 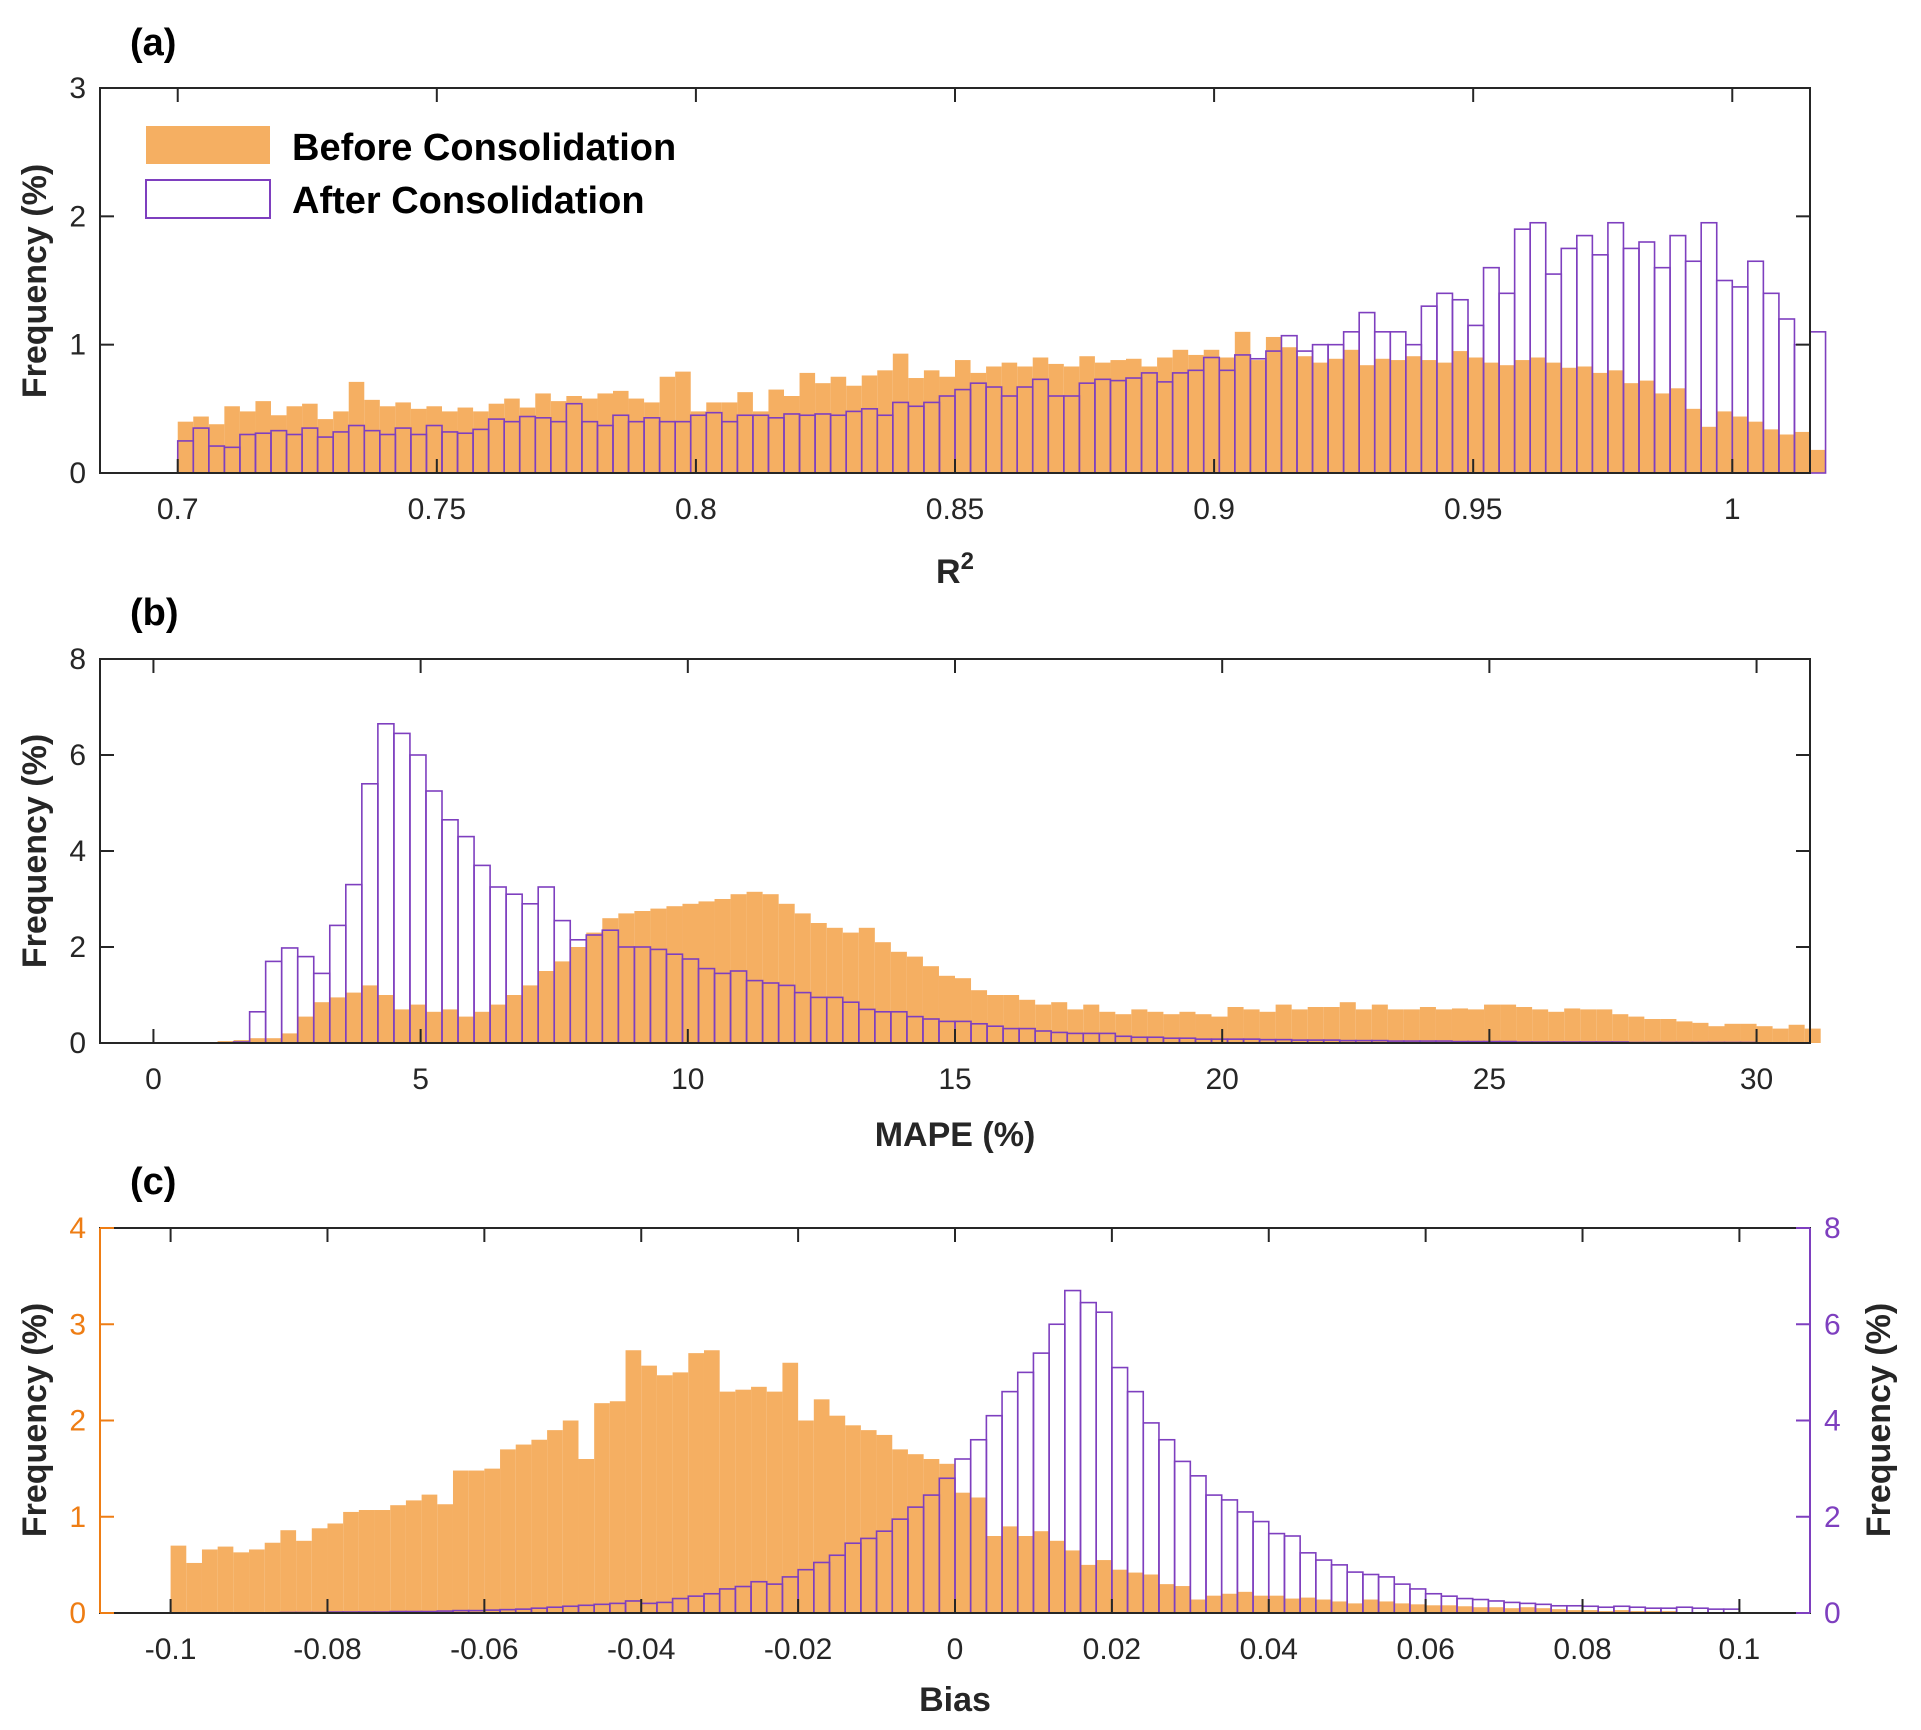 I want to click on x-tick-label: -0.06, so click(x=484, y=1649).